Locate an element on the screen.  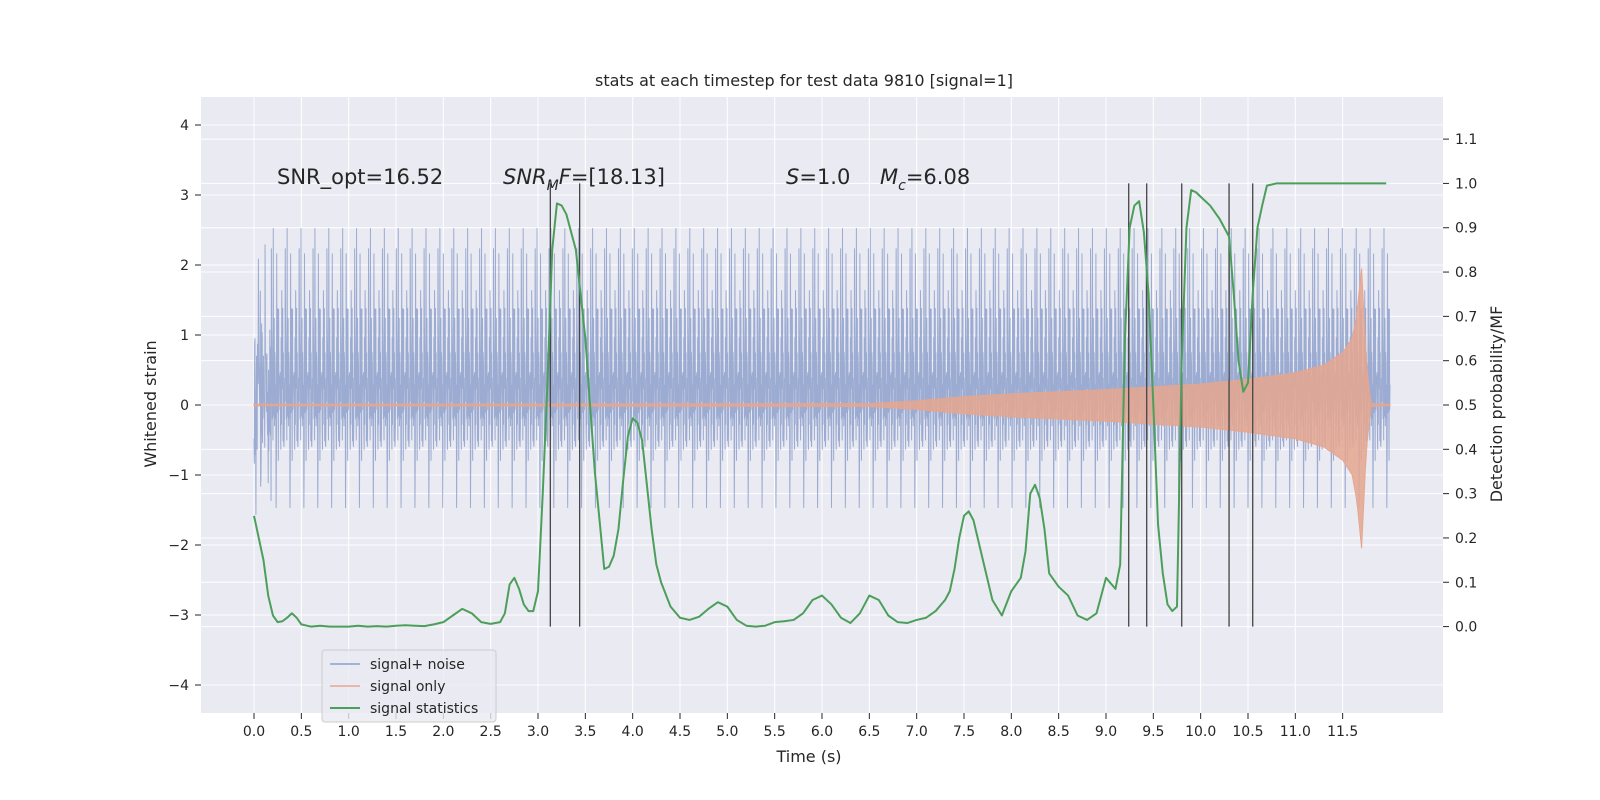
annotation-snr-mf-sub: M is located at coordinates (553, 186).